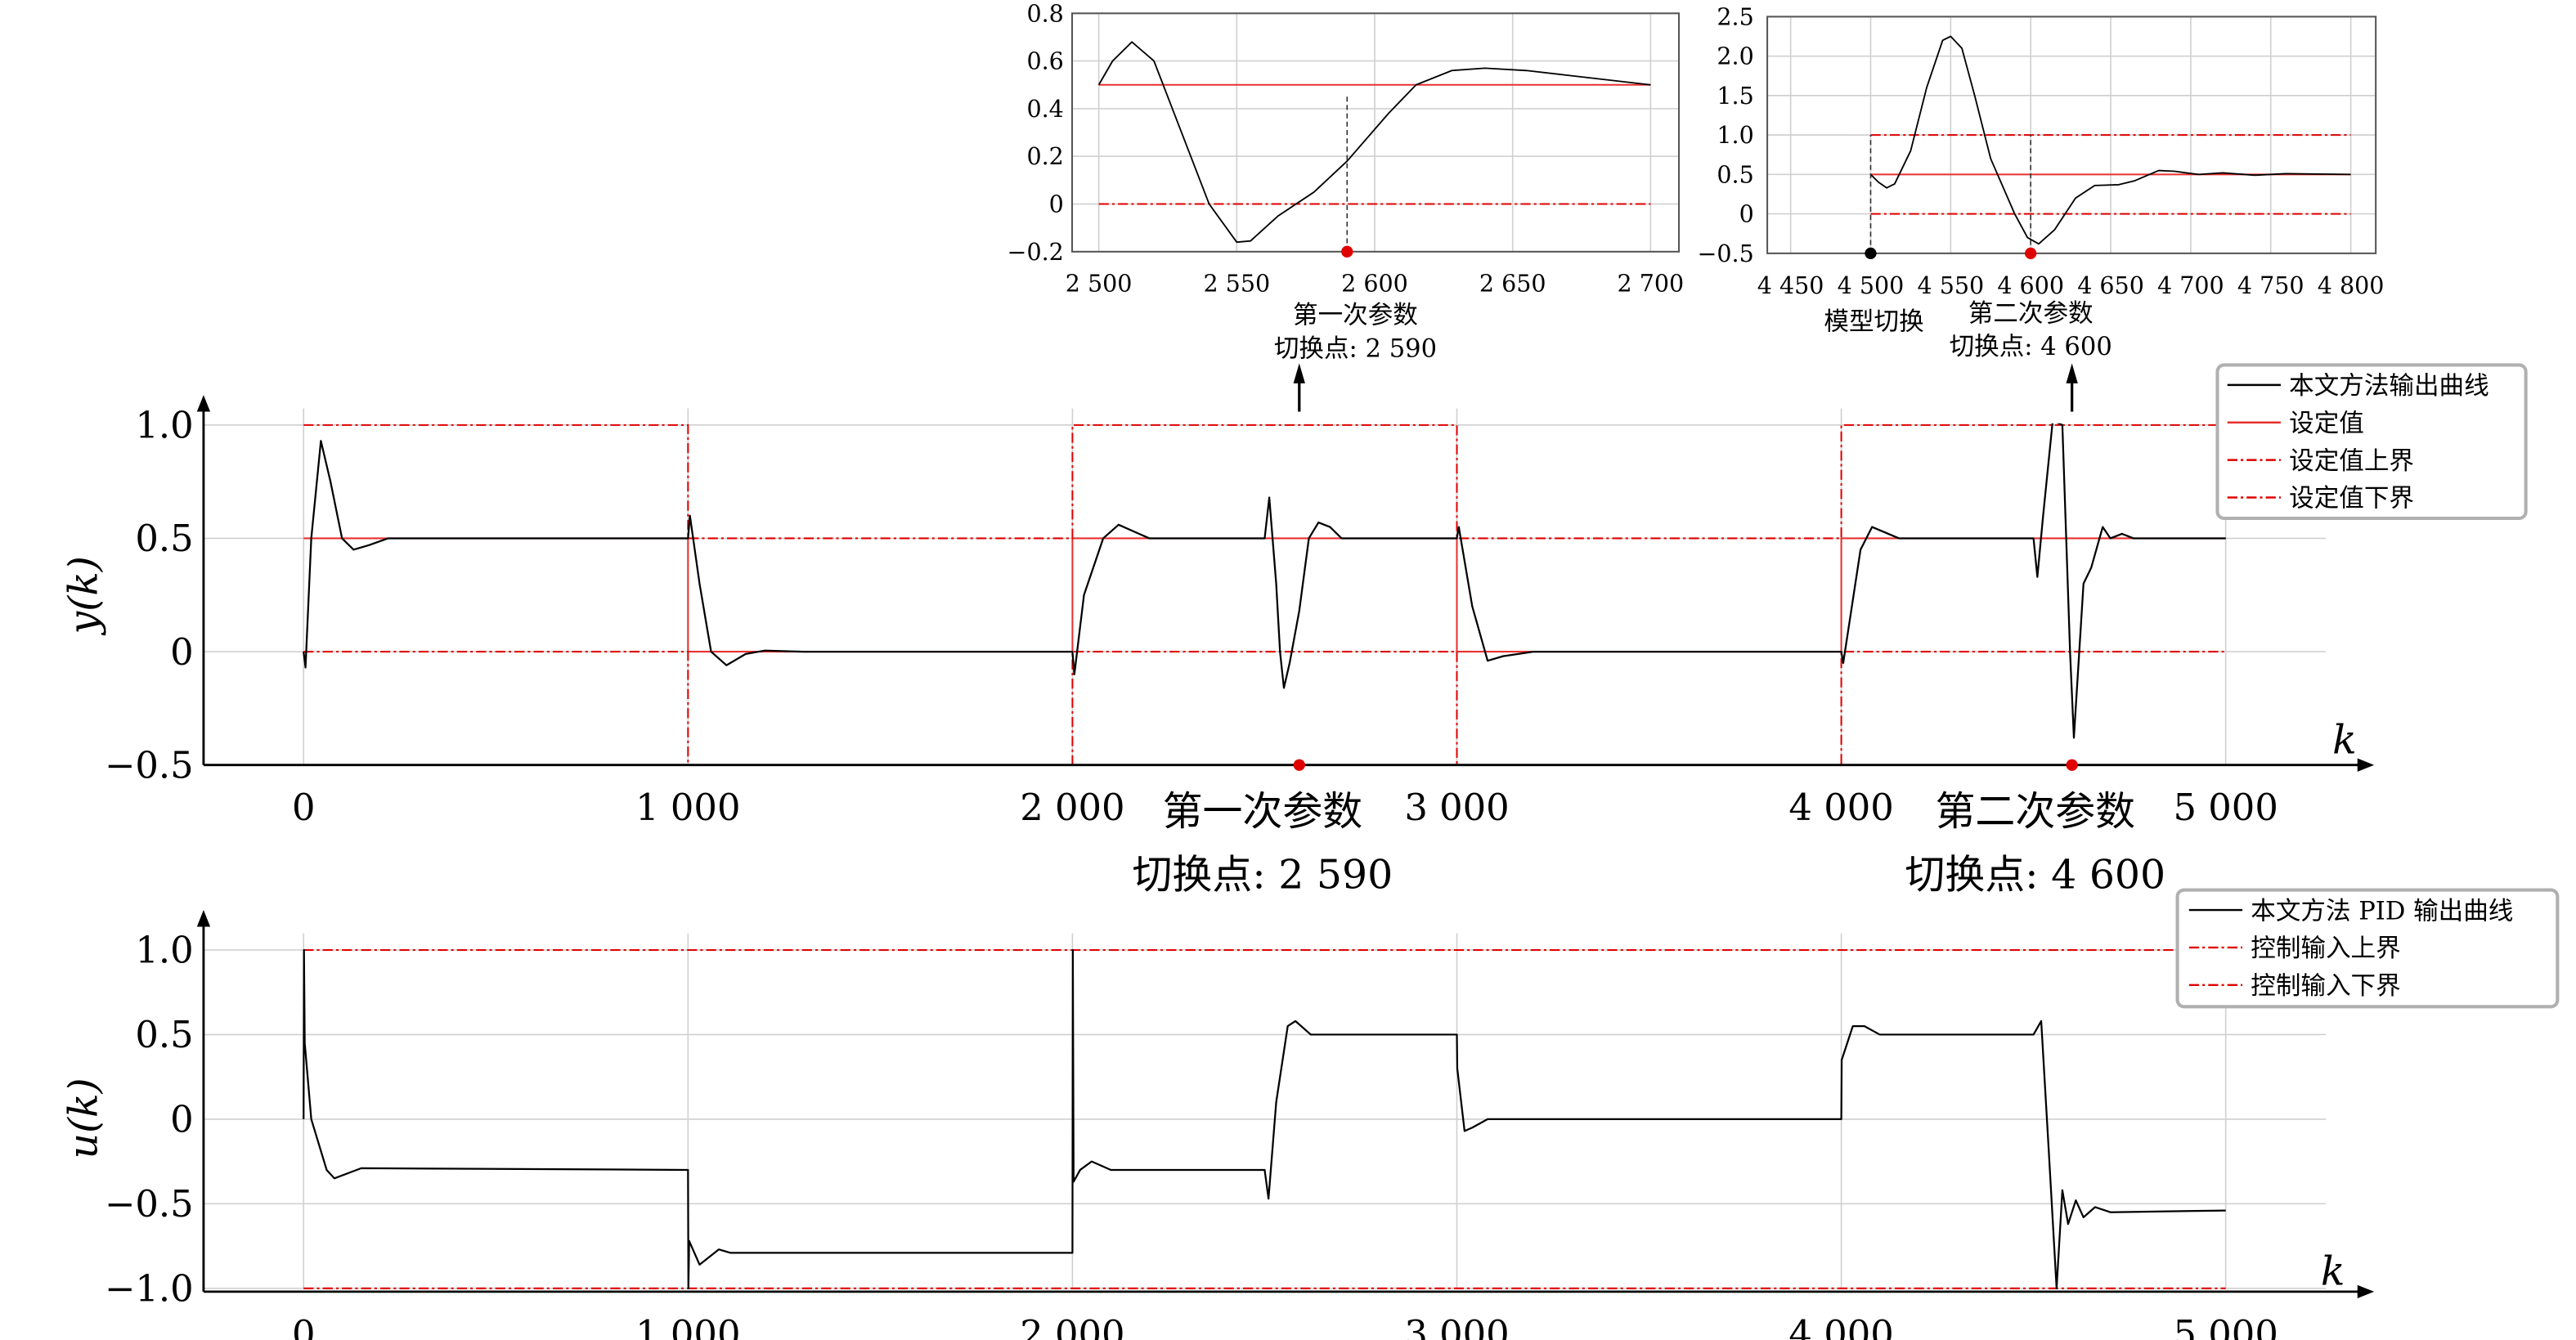  What do you see at coordinates (1735, 56) in the screenshot?
I see `y-tick-label: 2.0` at bounding box center [1735, 56].